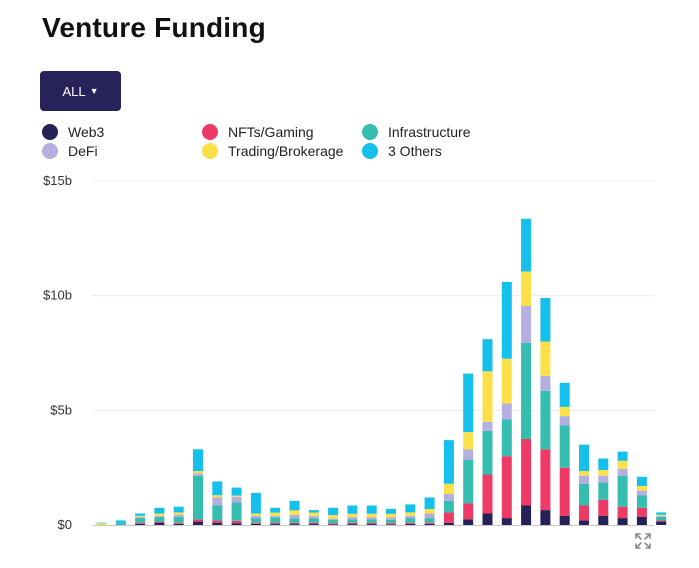  I want to click on legend-label-nfts: NFTs/Gaming, so click(271, 132).